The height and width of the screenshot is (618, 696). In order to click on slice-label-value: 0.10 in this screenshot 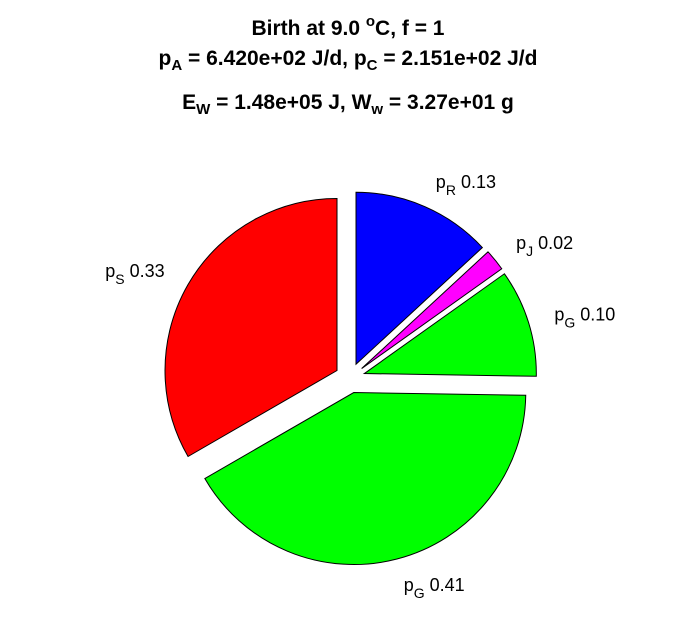, I will do `click(595, 314)`.